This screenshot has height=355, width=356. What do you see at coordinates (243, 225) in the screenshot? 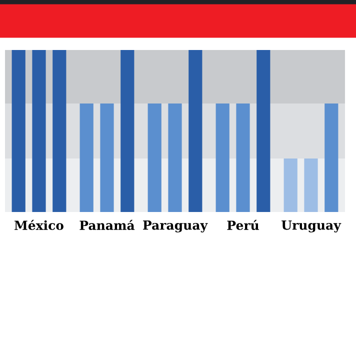
I see `x-tick-label: Perú` at bounding box center [243, 225].